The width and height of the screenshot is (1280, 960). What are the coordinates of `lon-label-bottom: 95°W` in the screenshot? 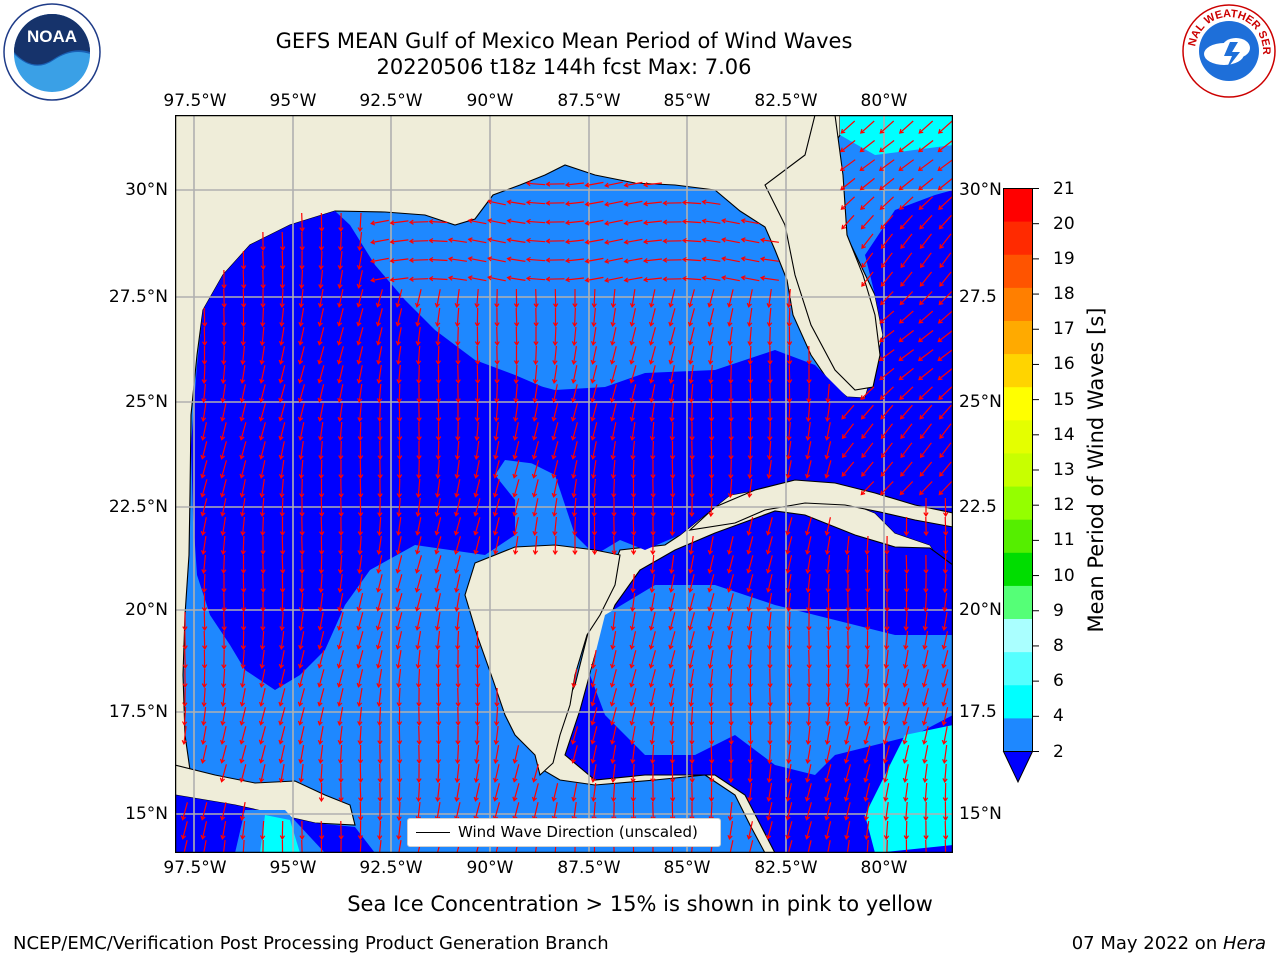 It's located at (293, 868).